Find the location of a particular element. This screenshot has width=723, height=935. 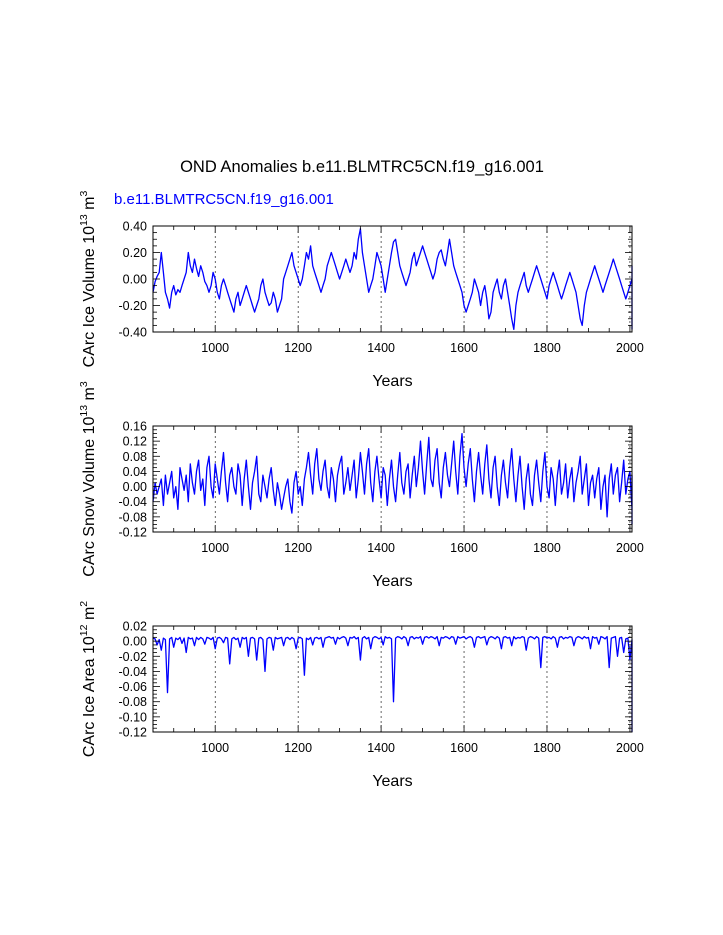

y-tick-label-4: -0.04 is located at coordinates (133, 672).